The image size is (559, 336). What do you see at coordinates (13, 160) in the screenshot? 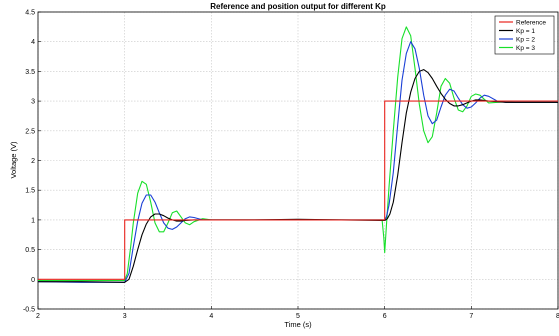
I see `y-axis-label: Voltage (V)` at bounding box center [13, 160].